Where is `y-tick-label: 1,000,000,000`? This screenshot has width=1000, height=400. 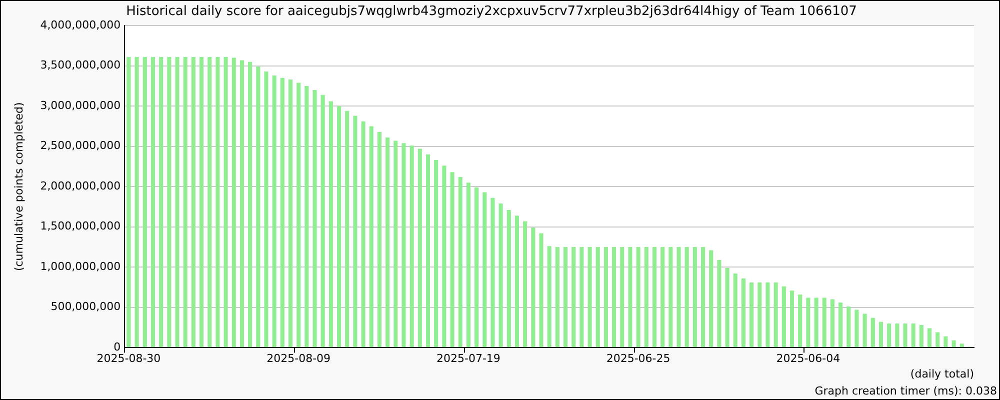
y-tick-label: 1,000,000,000 is located at coordinates (80, 266).